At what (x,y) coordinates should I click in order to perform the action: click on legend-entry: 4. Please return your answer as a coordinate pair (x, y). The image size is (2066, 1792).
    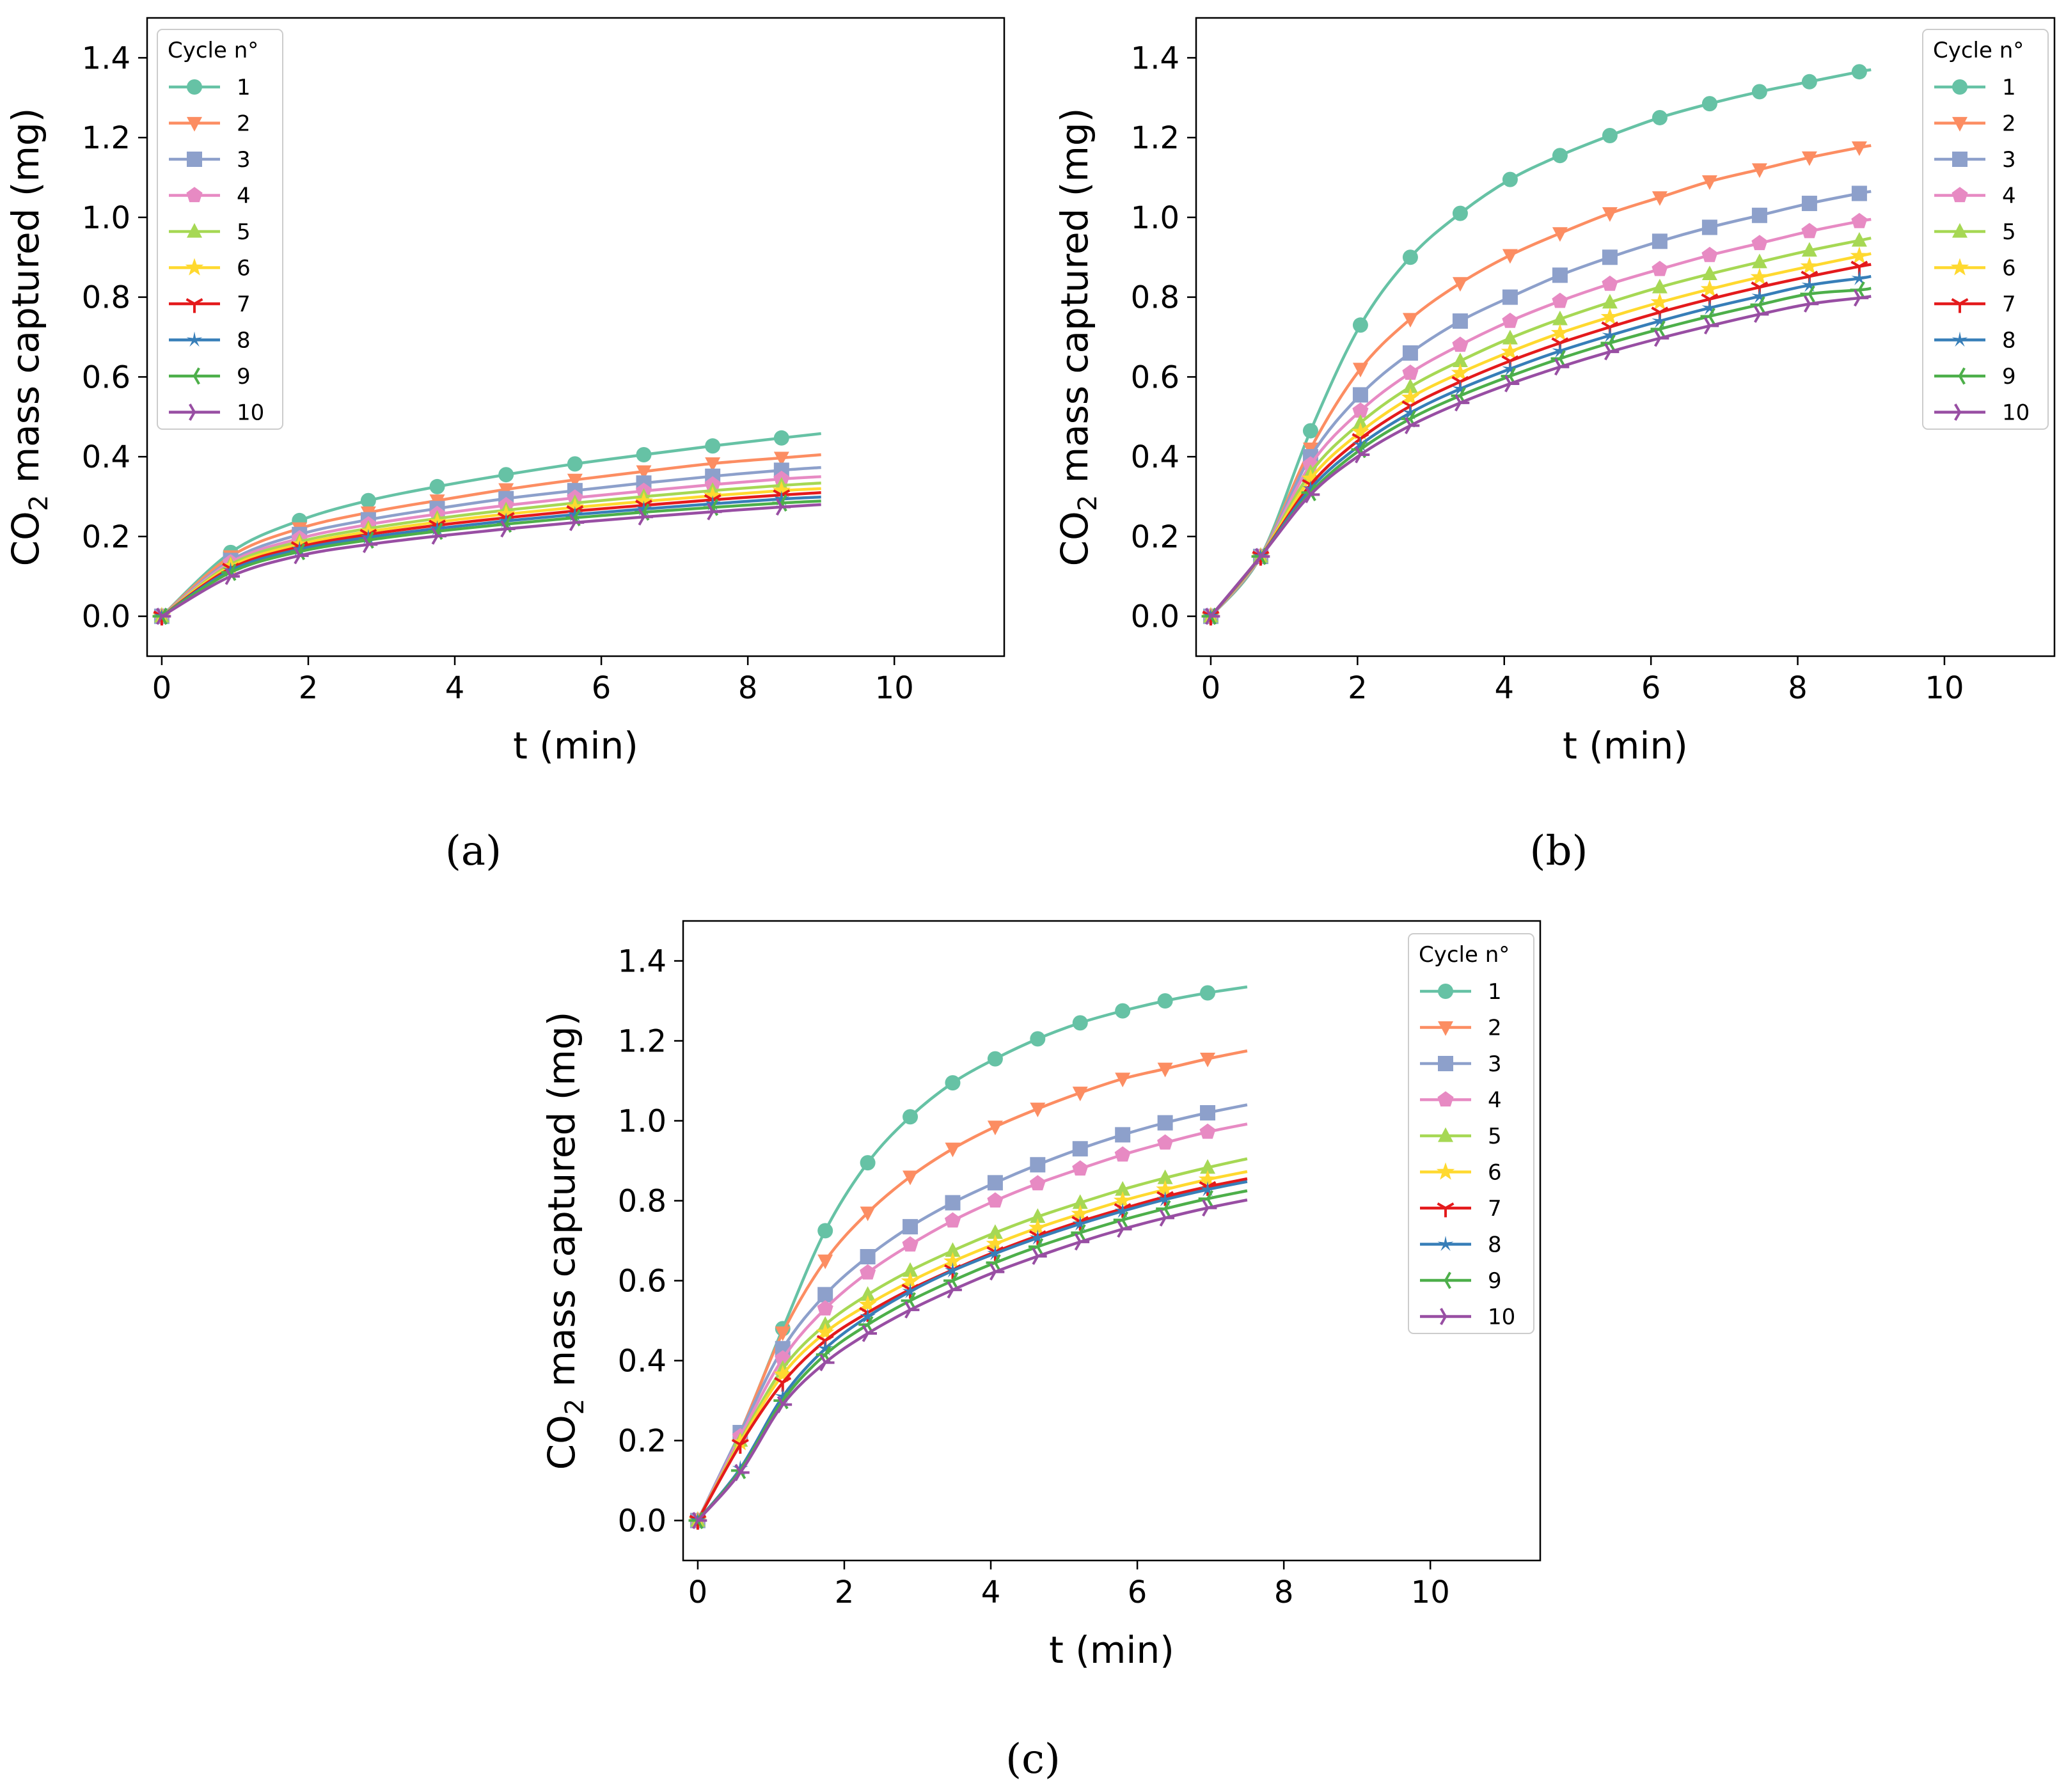
    Looking at the image, I should click on (1975, 196).